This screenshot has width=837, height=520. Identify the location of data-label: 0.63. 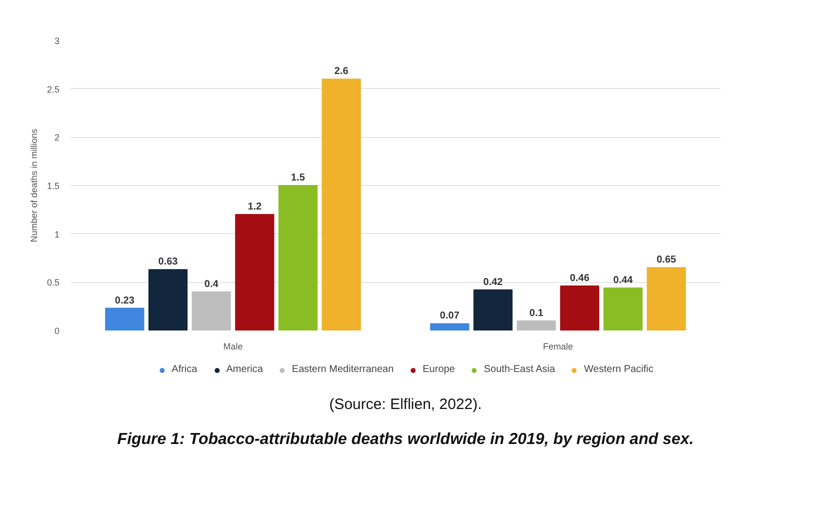
(168, 262).